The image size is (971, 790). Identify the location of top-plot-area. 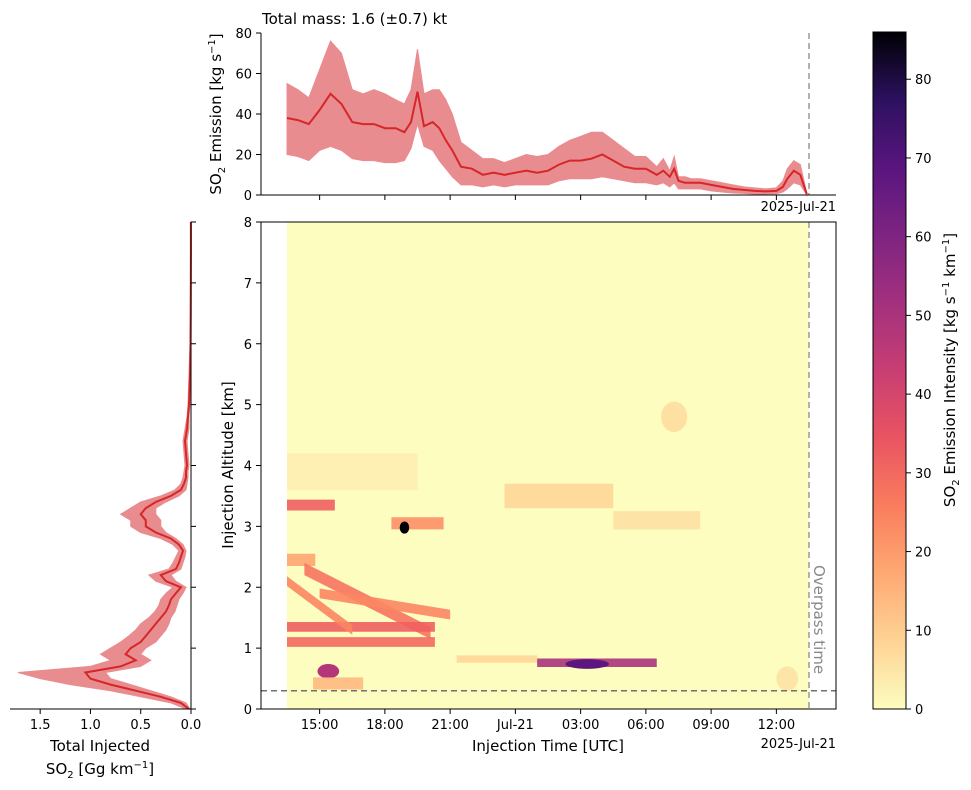
(548, 115).